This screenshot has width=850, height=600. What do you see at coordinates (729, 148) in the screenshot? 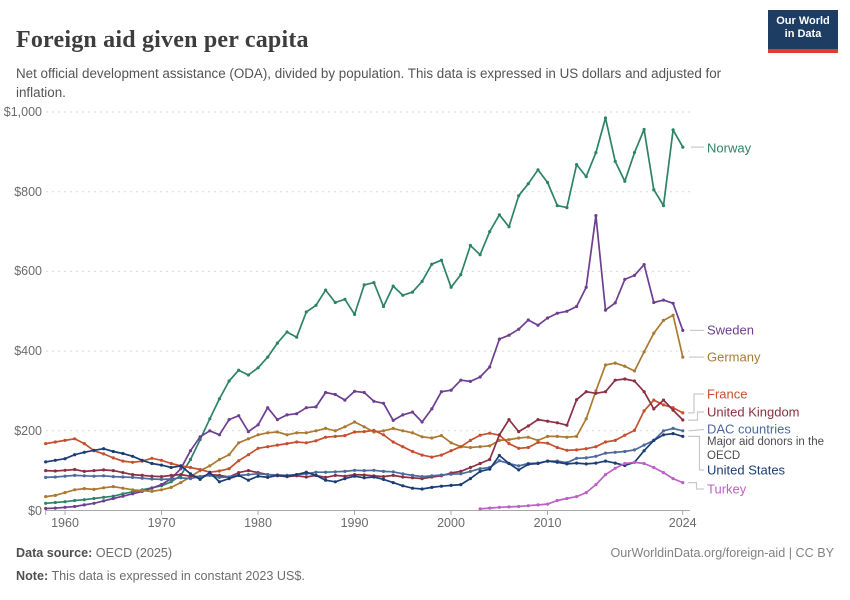
I see `series-label-norway: Norway` at bounding box center [729, 148].